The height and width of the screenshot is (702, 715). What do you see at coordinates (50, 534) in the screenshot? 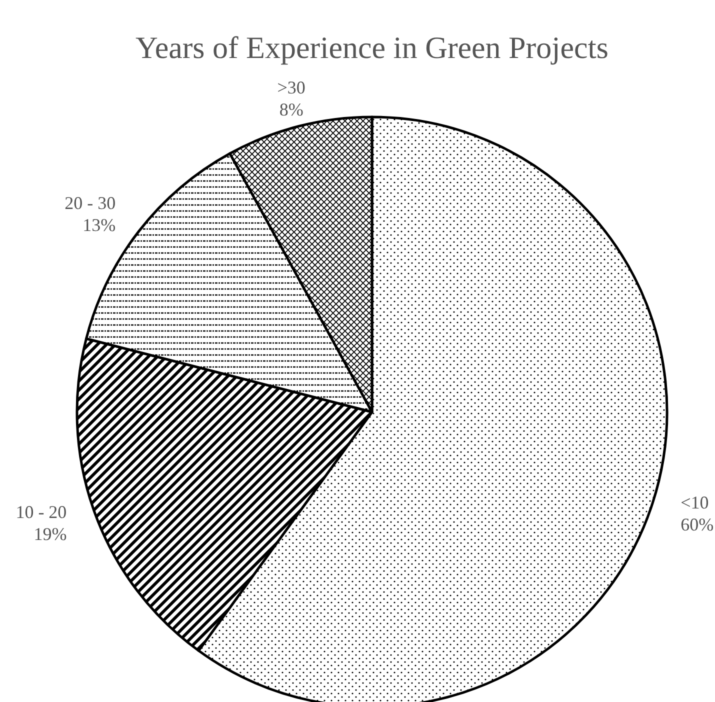
I see `data-label: 19%` at bounding box center [50, 534].